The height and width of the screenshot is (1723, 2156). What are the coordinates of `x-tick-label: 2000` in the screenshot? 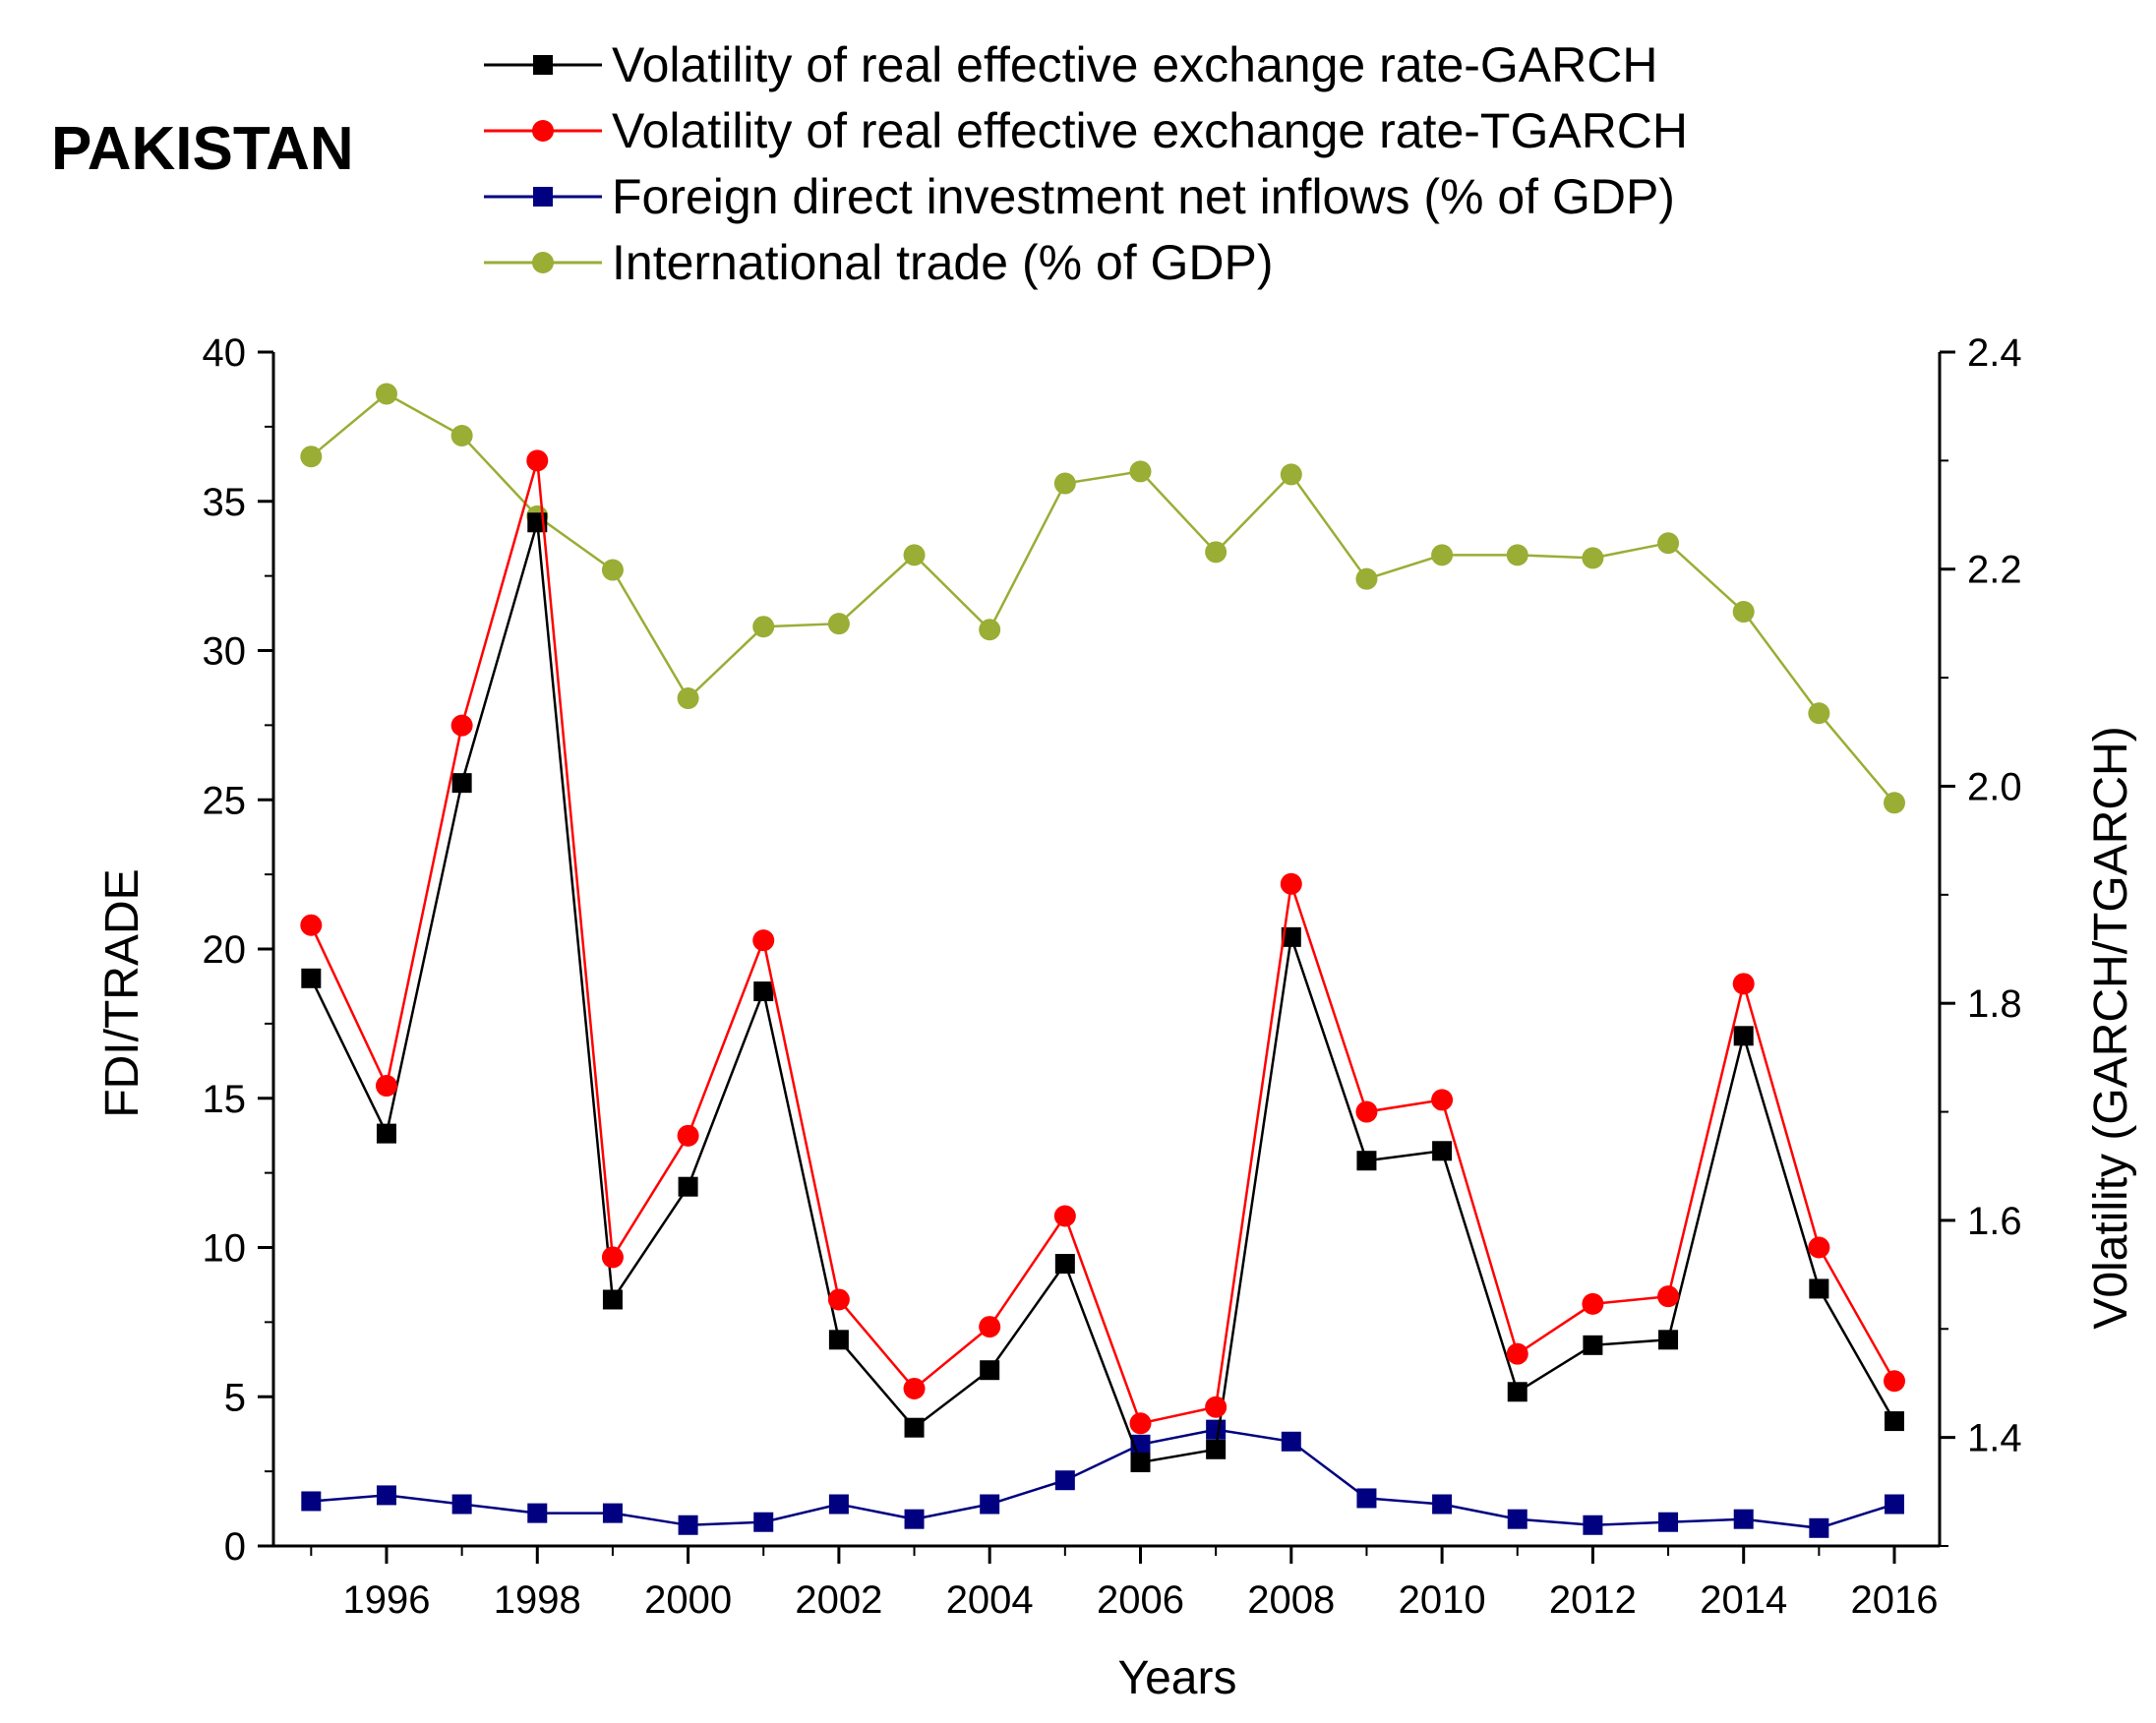 It's located at (688, 1600).